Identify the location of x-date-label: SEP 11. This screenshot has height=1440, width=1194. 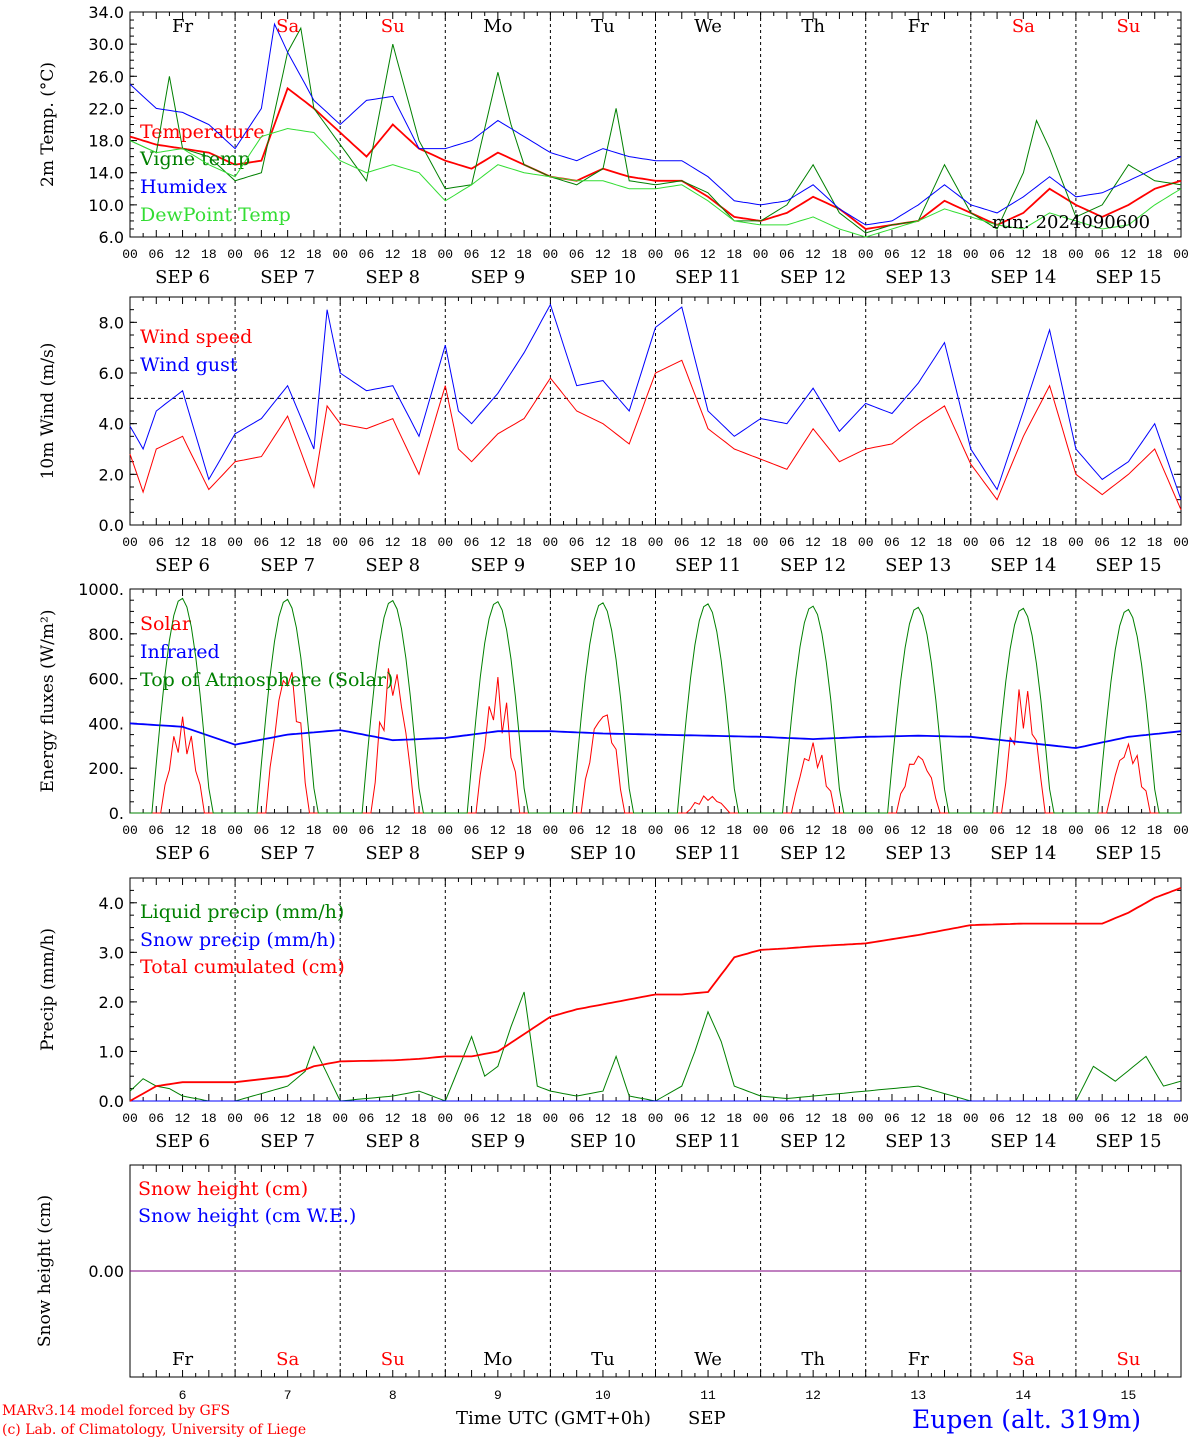
(708, 853).